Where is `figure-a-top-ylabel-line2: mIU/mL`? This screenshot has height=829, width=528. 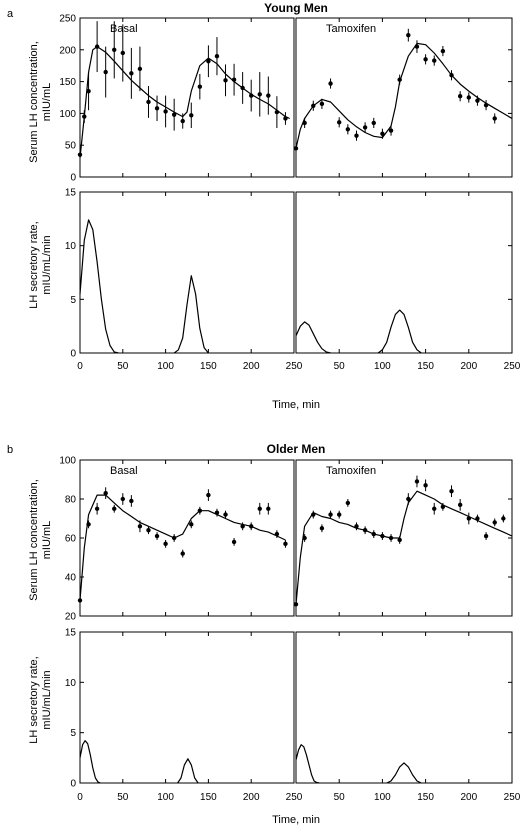 figure-a-top-ylabel-line2: mIU/mL is located at coordinates (47, 102).